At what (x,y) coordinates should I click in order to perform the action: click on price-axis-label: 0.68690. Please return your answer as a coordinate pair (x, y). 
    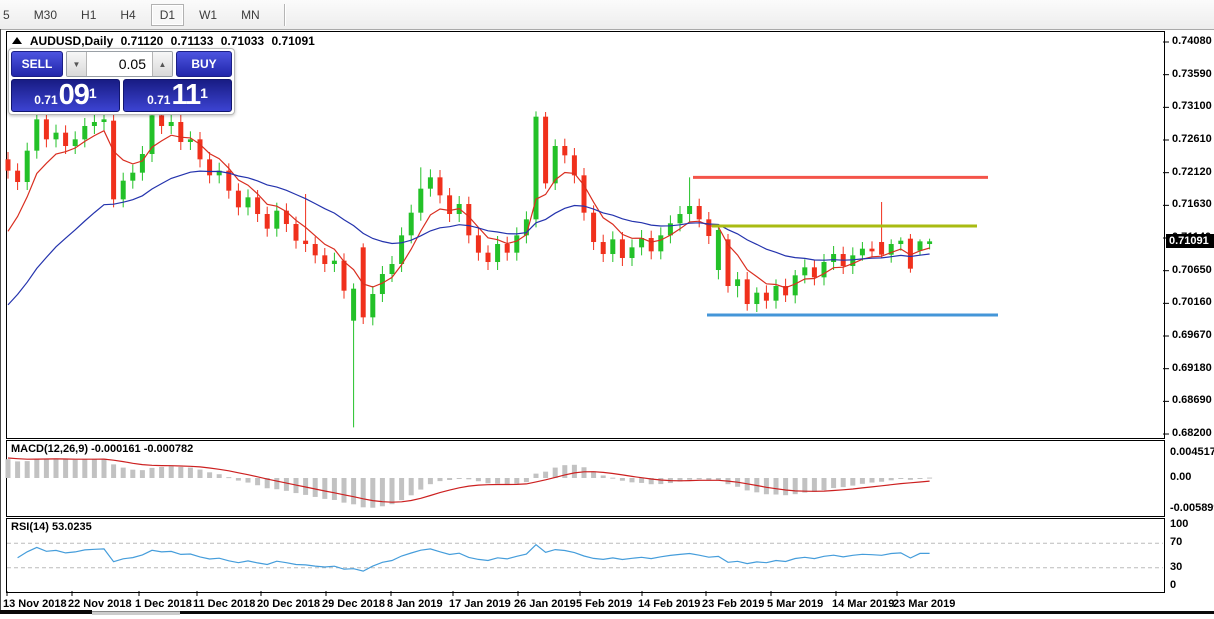
    Looking at the image, I should click on (1192, 400).